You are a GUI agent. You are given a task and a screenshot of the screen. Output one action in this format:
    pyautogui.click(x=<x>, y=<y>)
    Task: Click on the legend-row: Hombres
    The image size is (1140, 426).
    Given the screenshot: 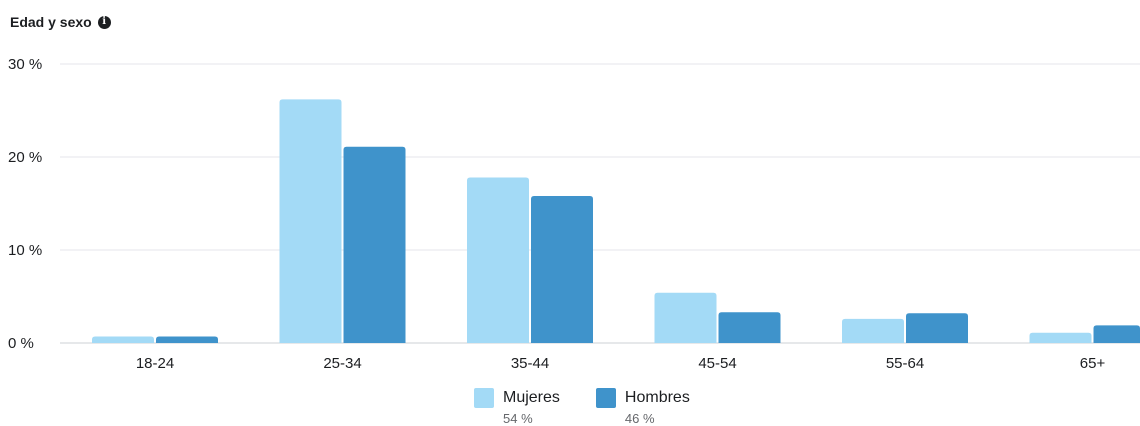 What is the action you would take?
    pyautogui.click(x=642, y=398)
    